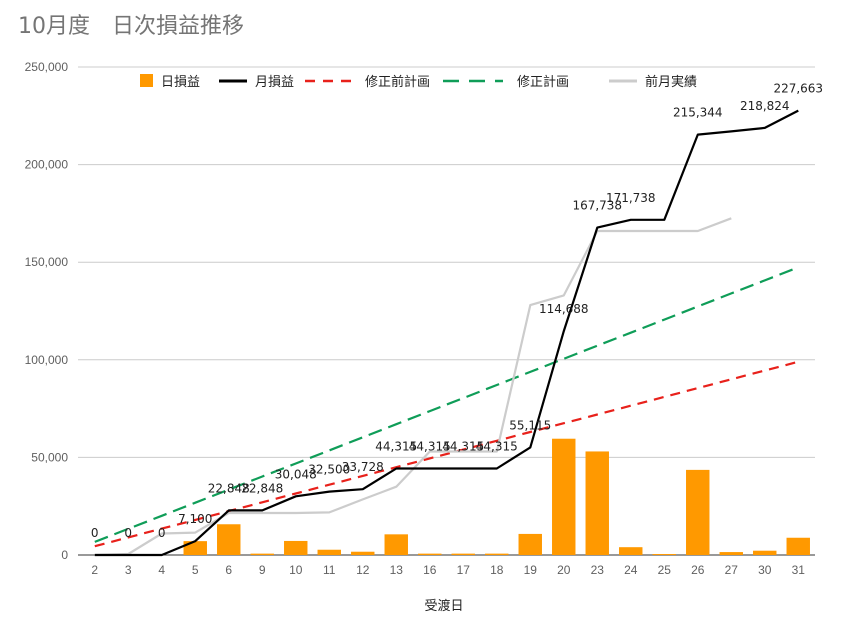  What do you see at coordinates (430, 570) in the screenshot?
I see `x-tick-label: 16` at bounding box center [430, 570].